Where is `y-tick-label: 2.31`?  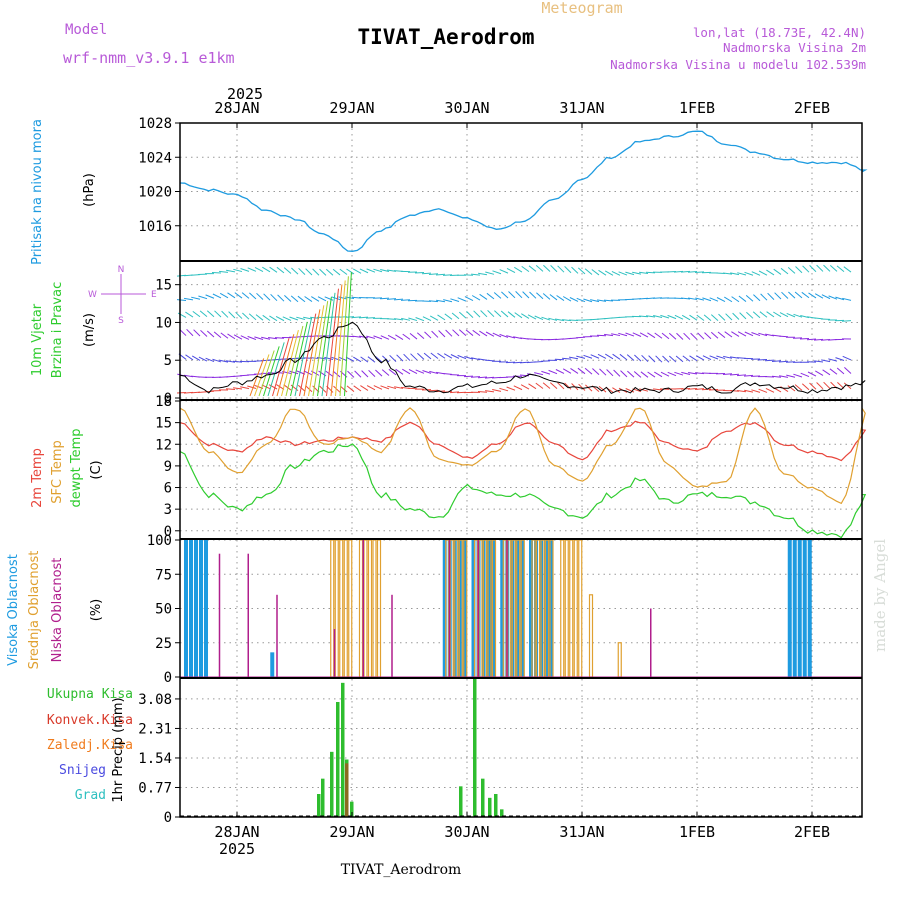 y-tick-label: 2.31 is located at coordinates (155, 729).